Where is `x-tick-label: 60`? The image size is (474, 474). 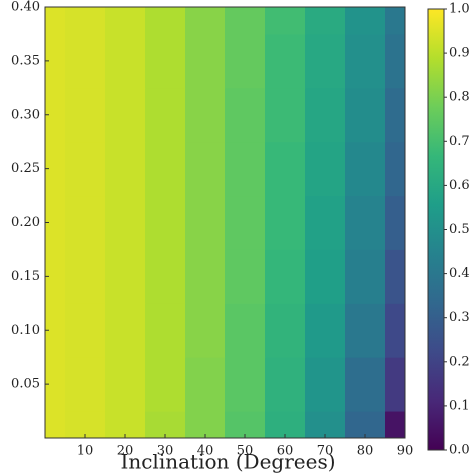 x-tick-label: 60 is located at coordinates (285, 451).